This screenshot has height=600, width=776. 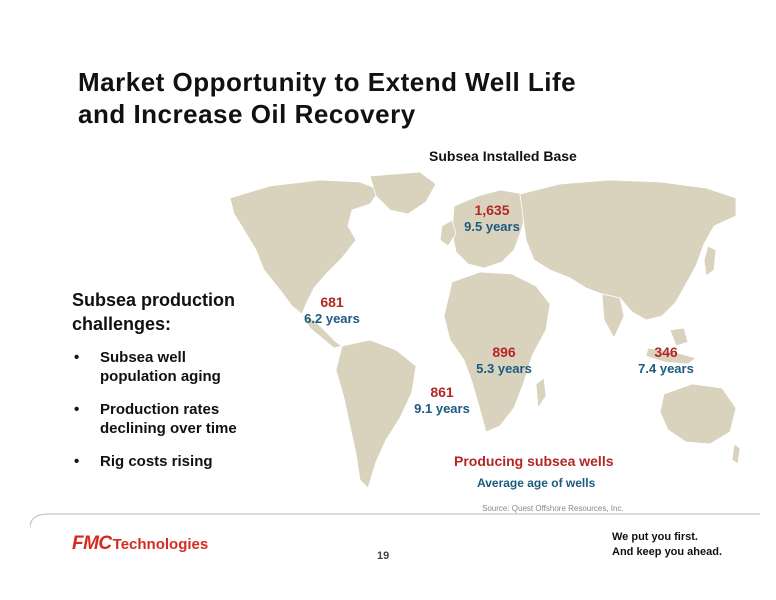 I want to click on challenges-heading-line-1: Subsea production, so click(x=154, y=300).